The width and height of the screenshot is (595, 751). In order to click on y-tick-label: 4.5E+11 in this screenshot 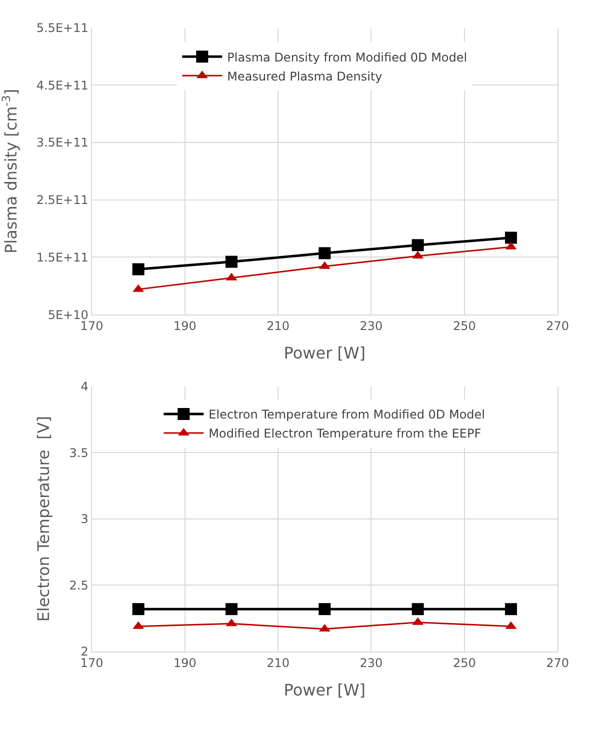, I will do `click(62, 85)`.